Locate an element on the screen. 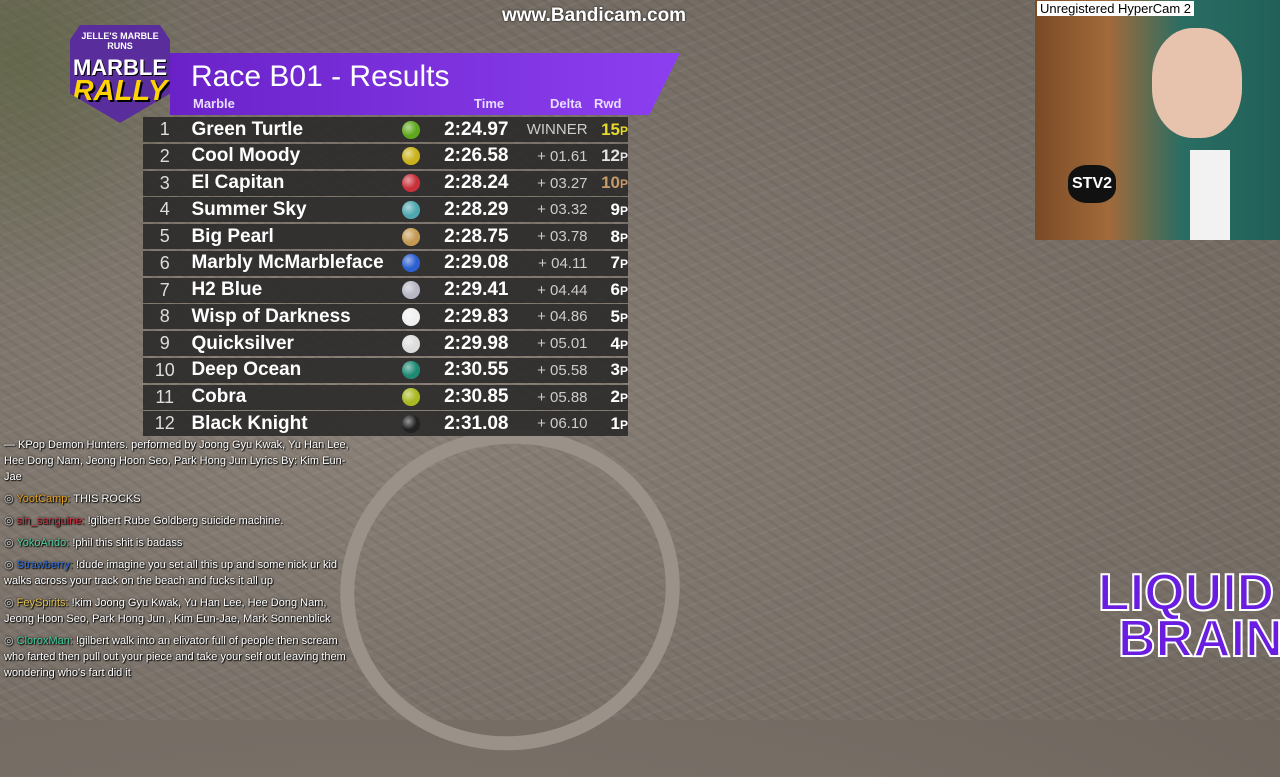  chat-text: THIS ROCKS is located at coordinates (105, 499).